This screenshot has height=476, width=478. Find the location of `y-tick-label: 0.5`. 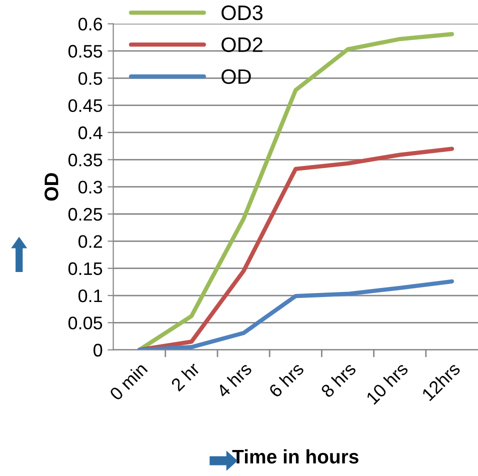

y-tick-label: 0.5 is located at coordinates (90, 78).